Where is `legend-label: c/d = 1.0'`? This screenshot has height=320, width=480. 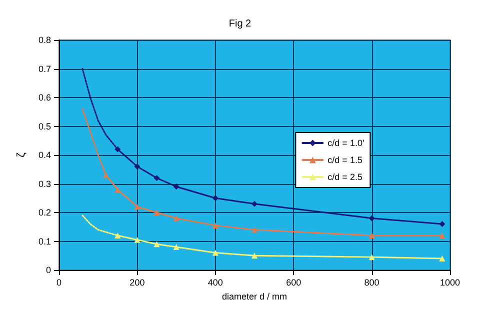 legend-label: c/d = 1.0' is located at coordinates (346, 143).